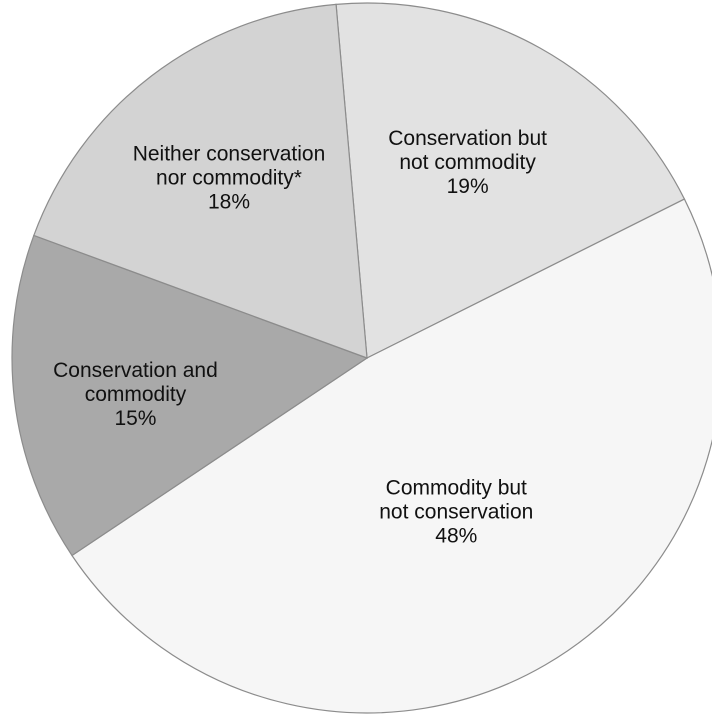  I want to click on pie-slice-label-line: not conservation, so click(456, 511).